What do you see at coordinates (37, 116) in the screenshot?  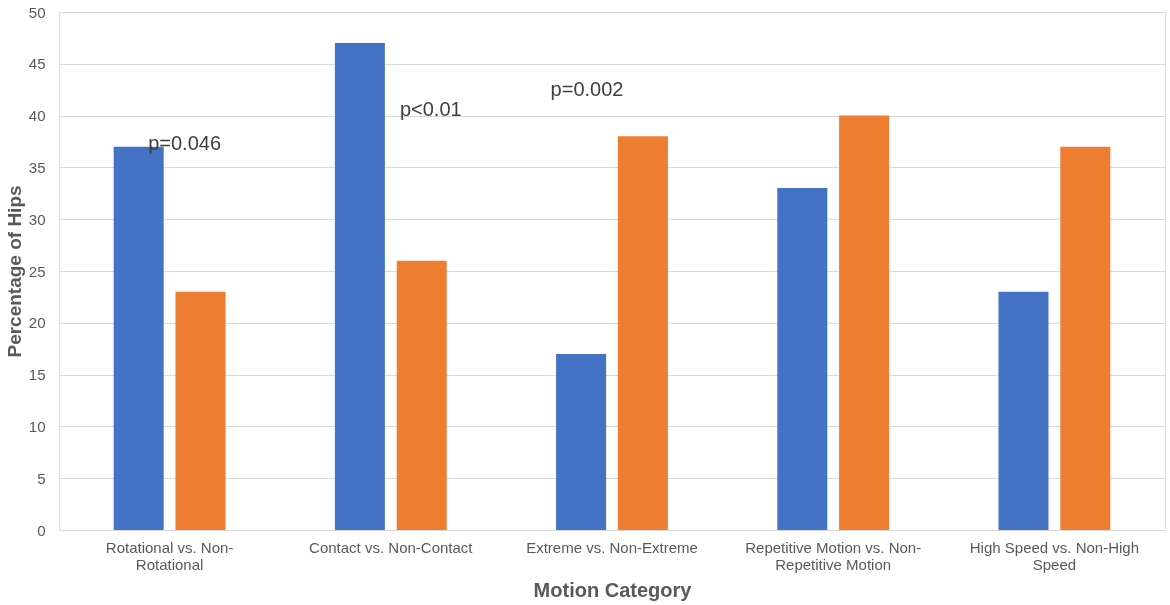 I see `y-tick-label: 40` at bounding box center [37, 116].